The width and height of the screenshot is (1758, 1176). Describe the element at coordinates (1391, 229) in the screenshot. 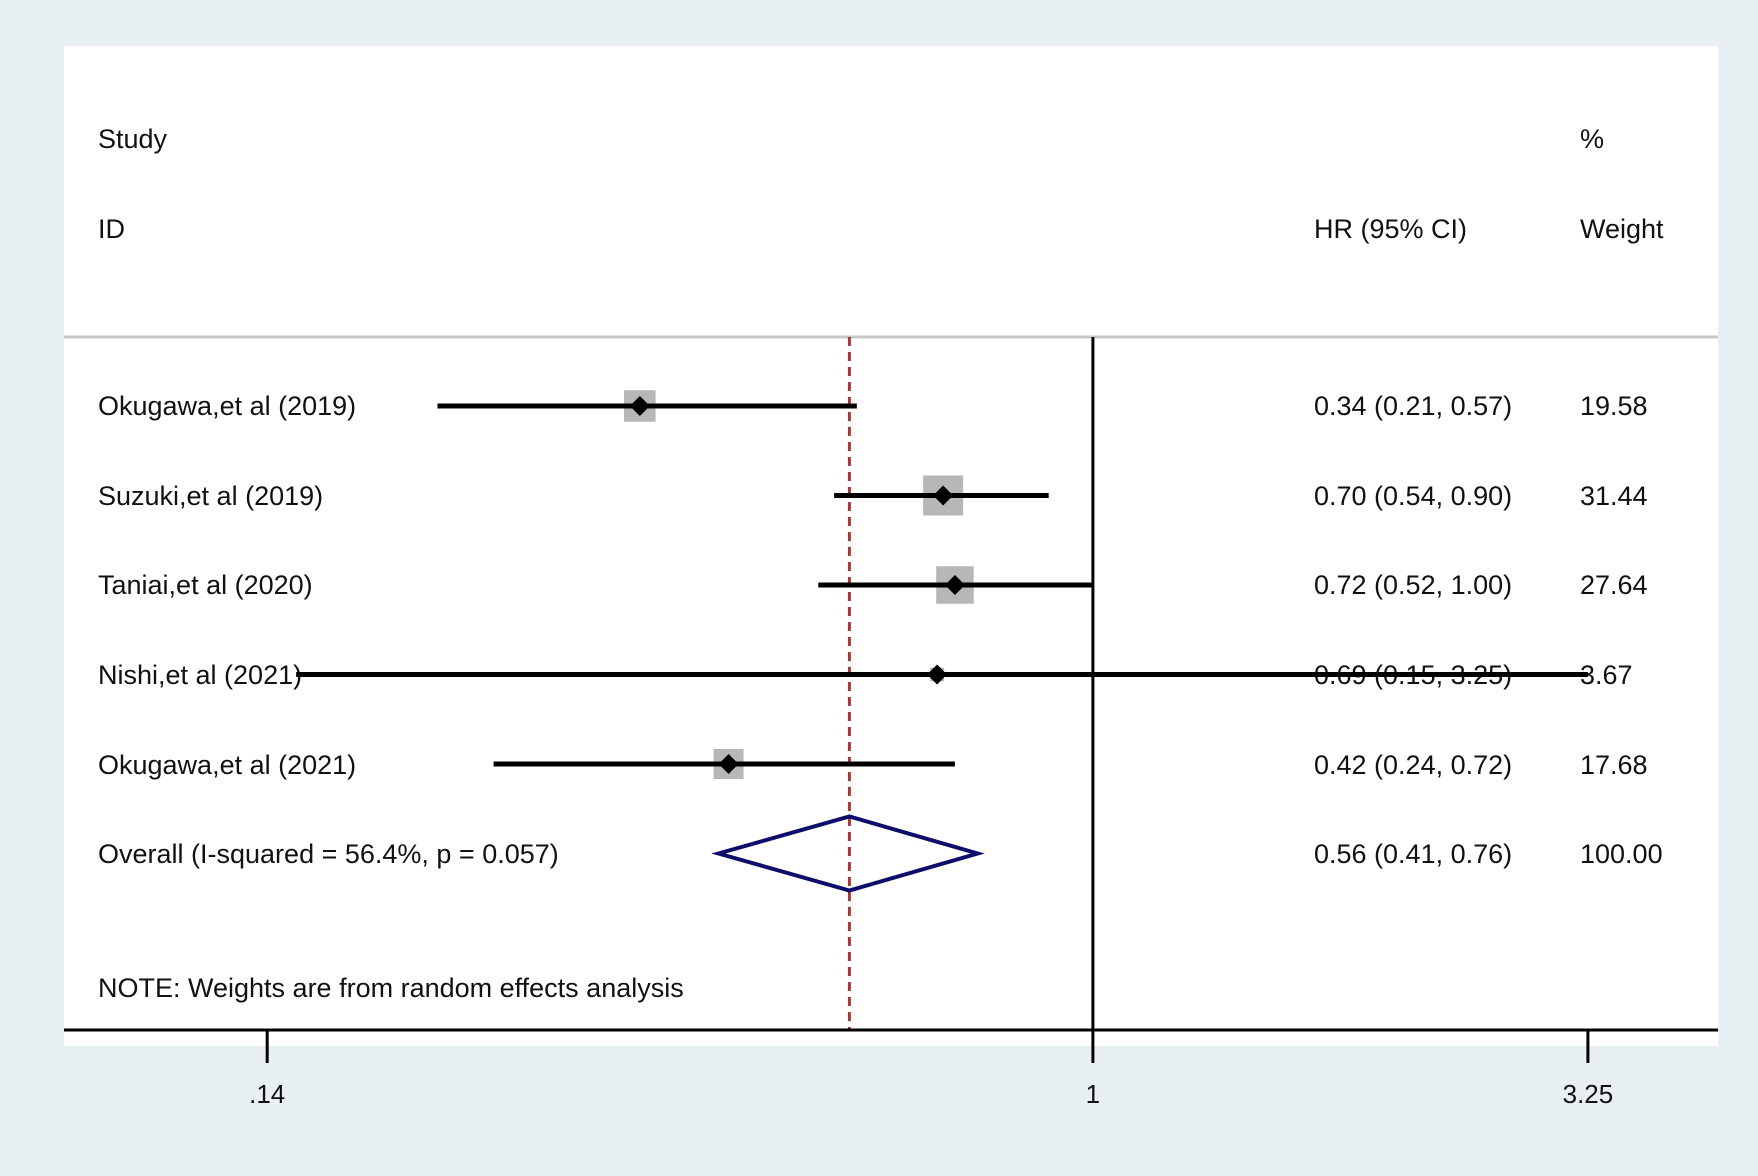

I see `header-hr: HR (95% CI)` at that location.